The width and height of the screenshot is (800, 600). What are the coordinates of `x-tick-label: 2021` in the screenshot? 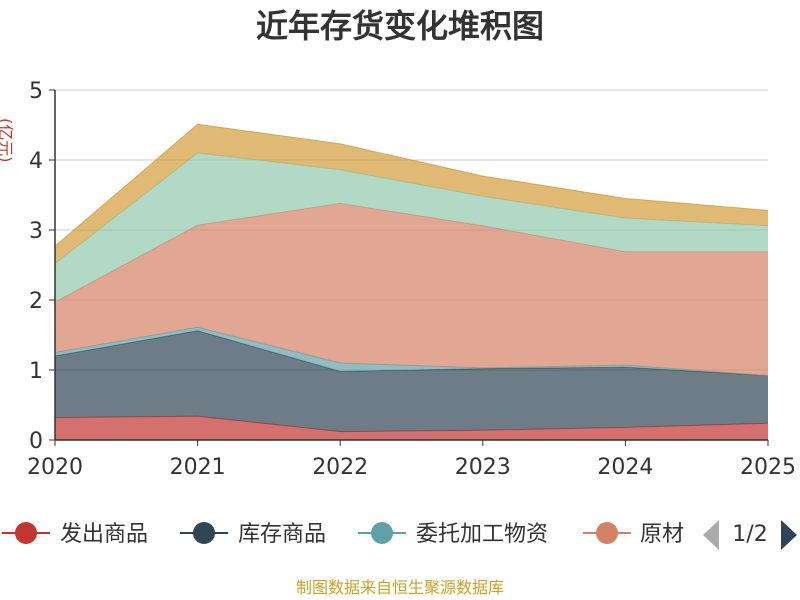 It's located at (198, 467).